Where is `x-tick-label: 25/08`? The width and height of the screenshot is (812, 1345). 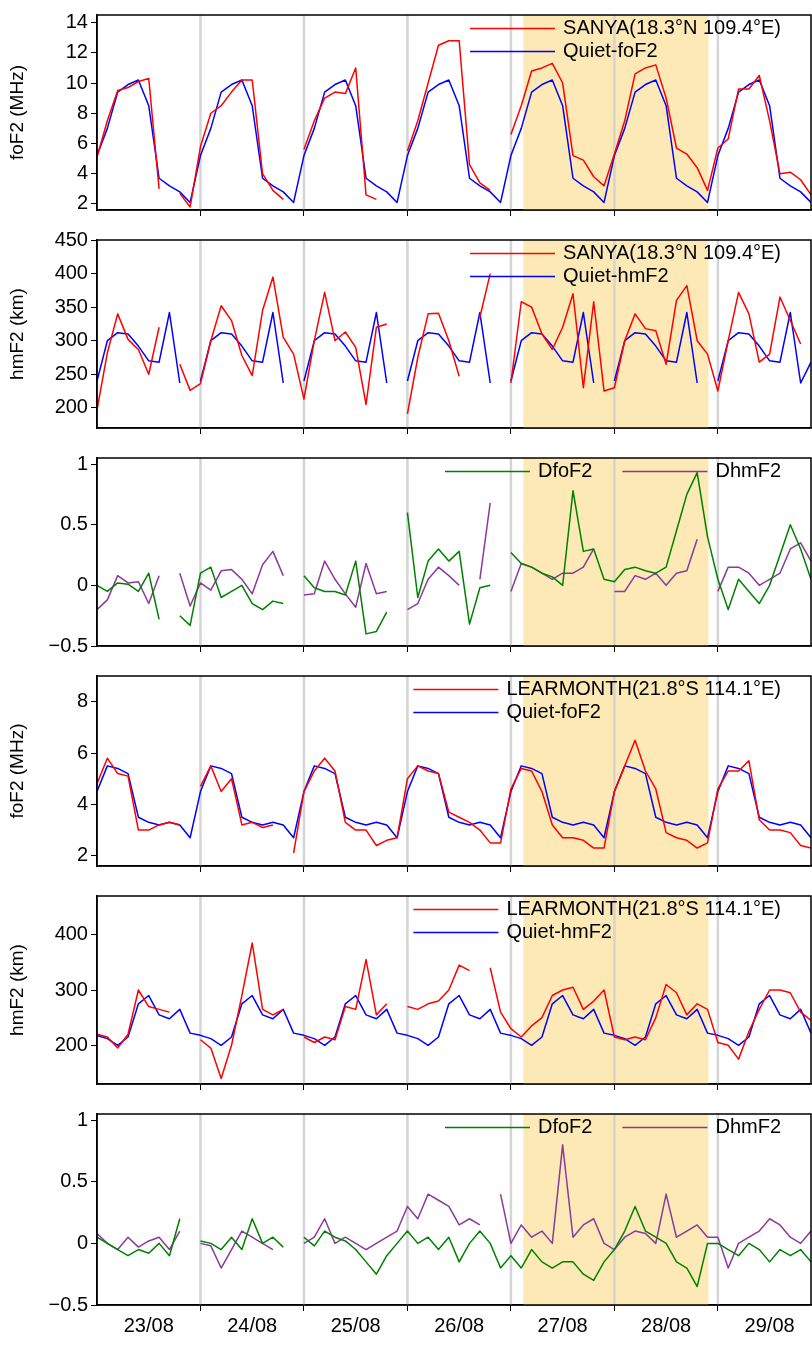
x-tick-label: 25/08 is located at coordinates (355, 1324).